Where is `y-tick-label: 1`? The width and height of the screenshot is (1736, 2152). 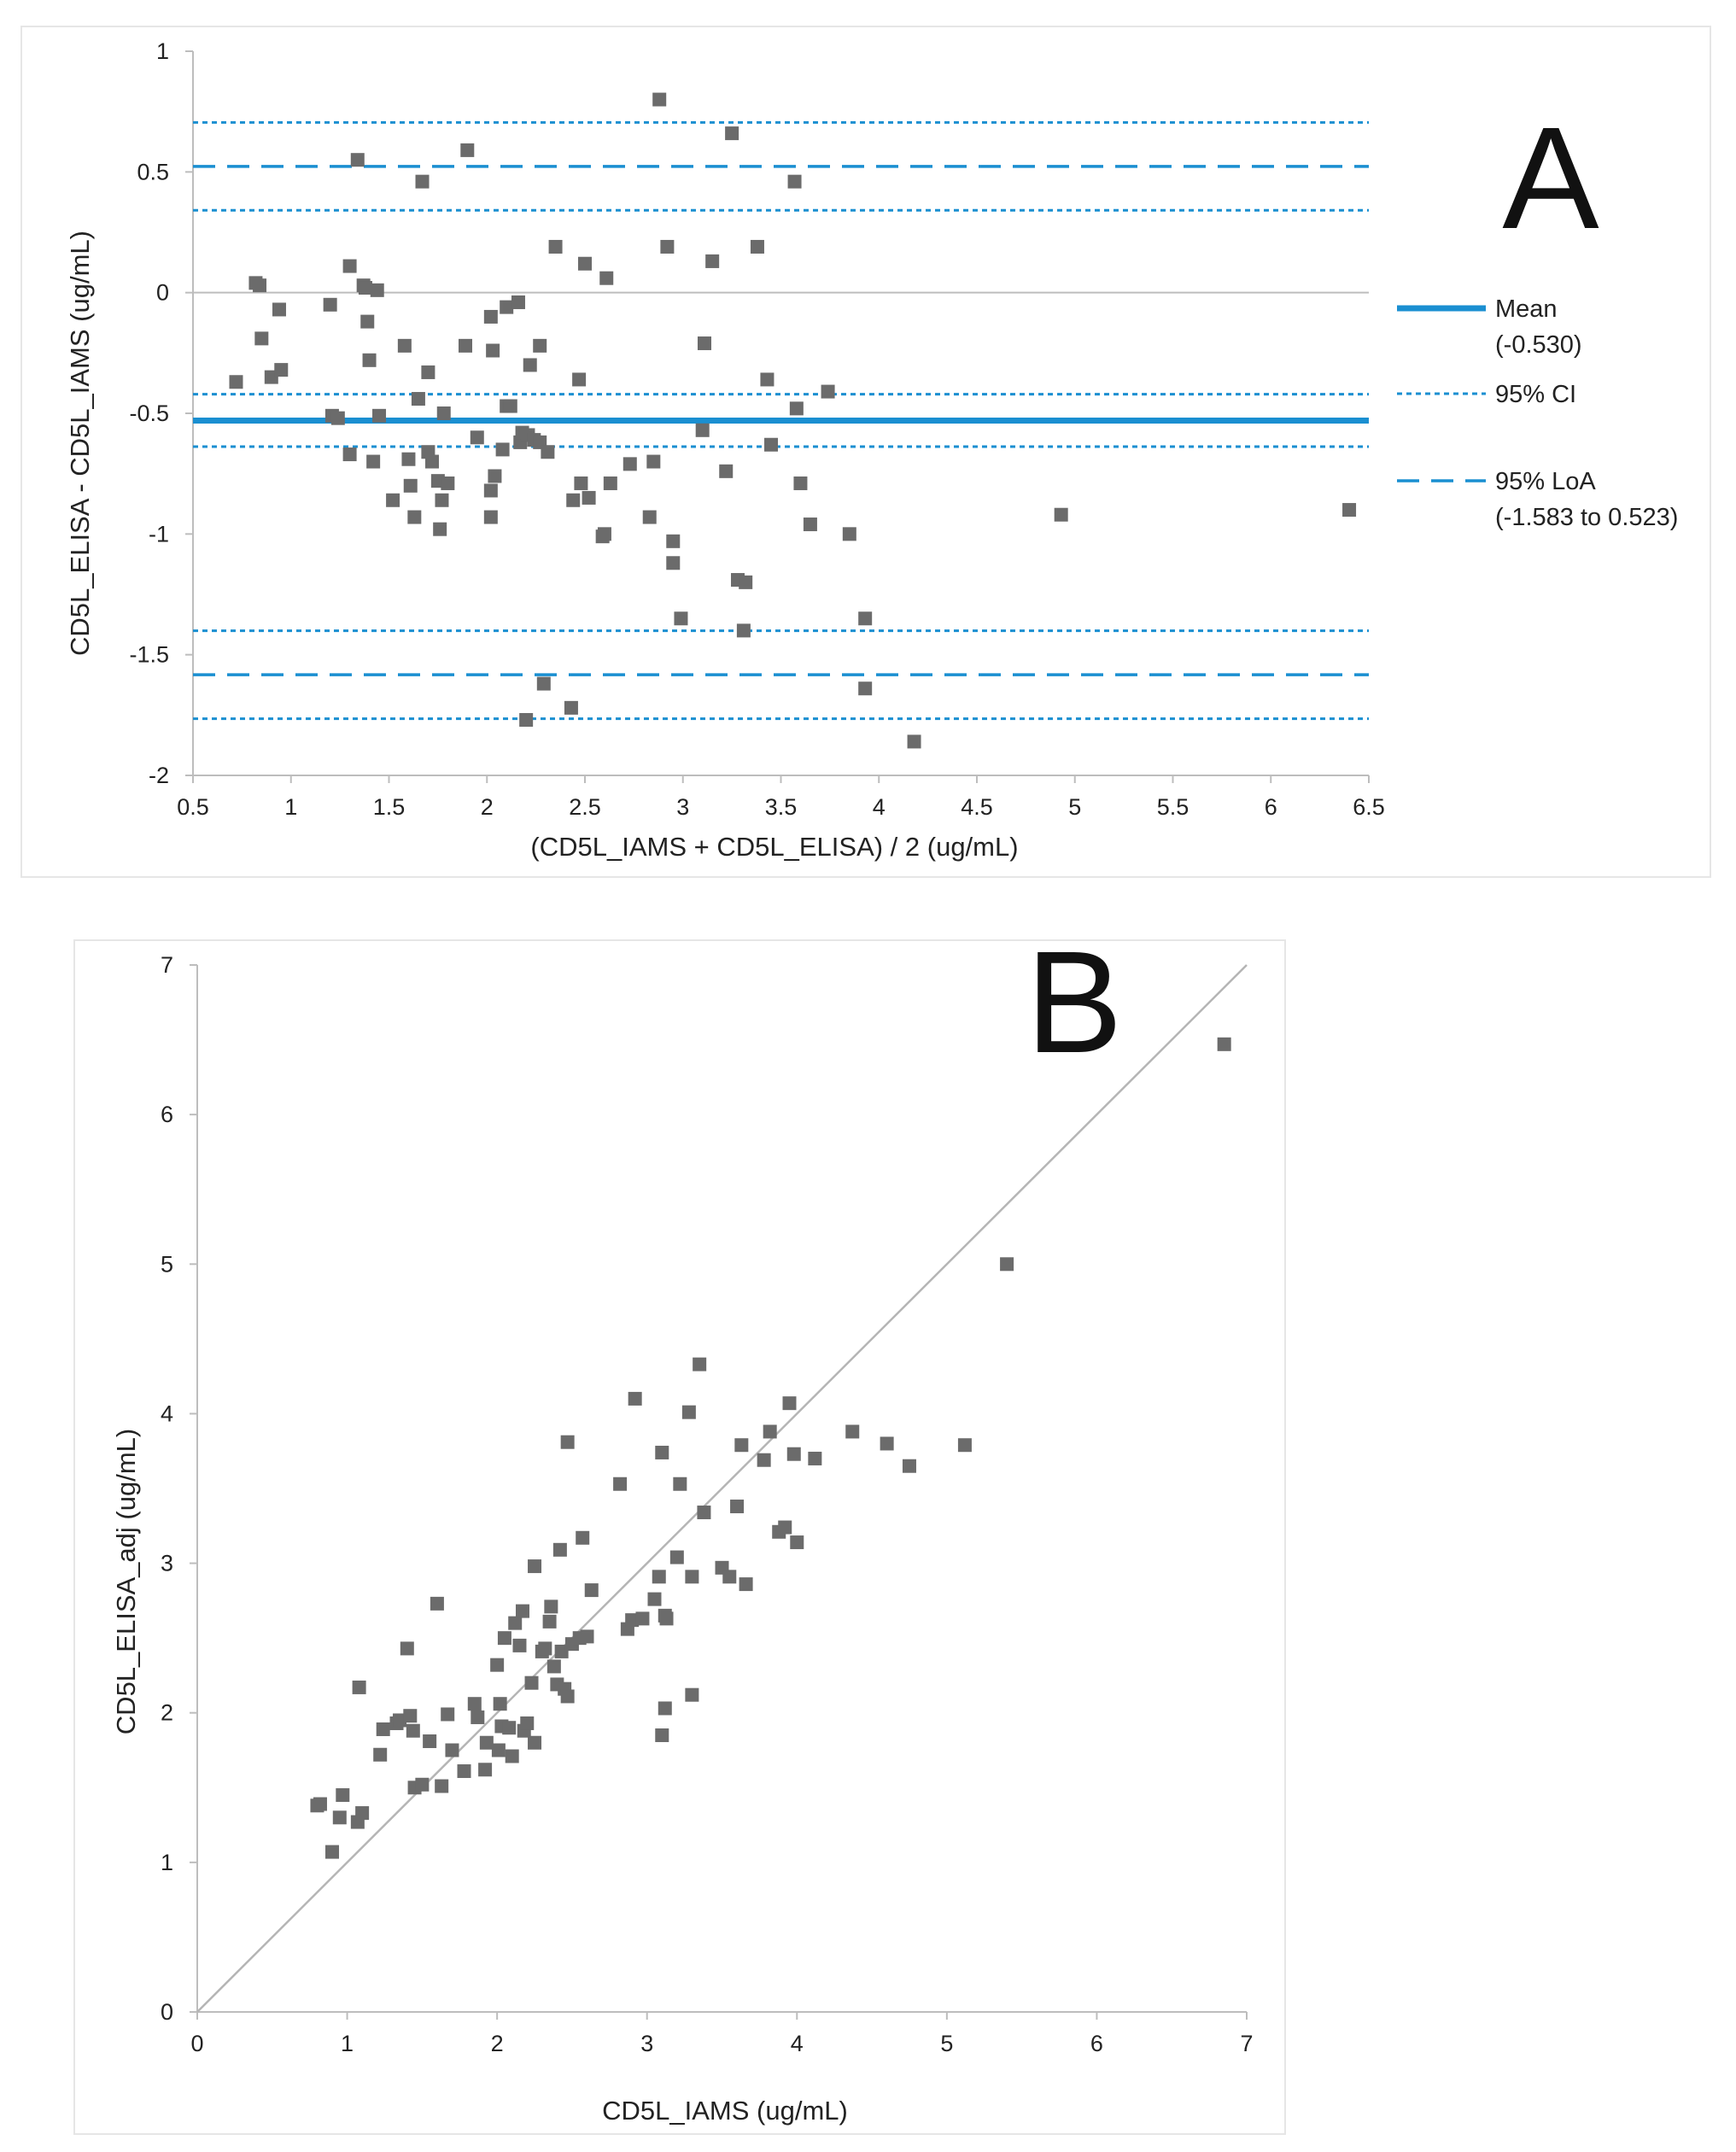 y-tick-label: 1 is located at coordinates (167, 1862).